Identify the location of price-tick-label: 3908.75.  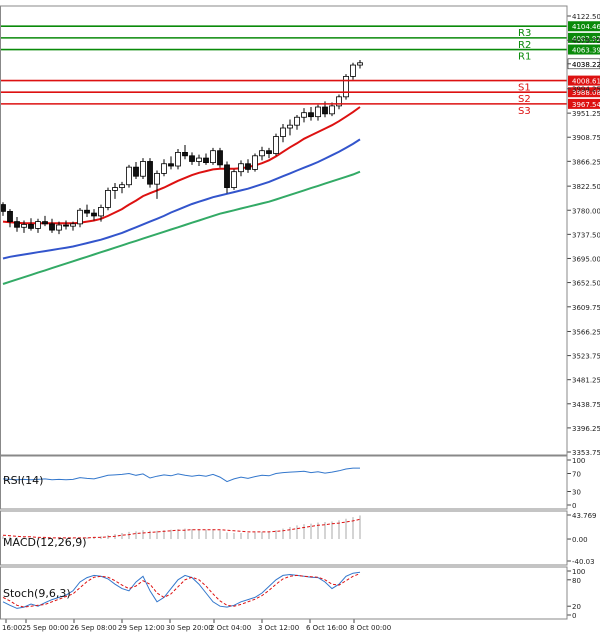
(586, 138).